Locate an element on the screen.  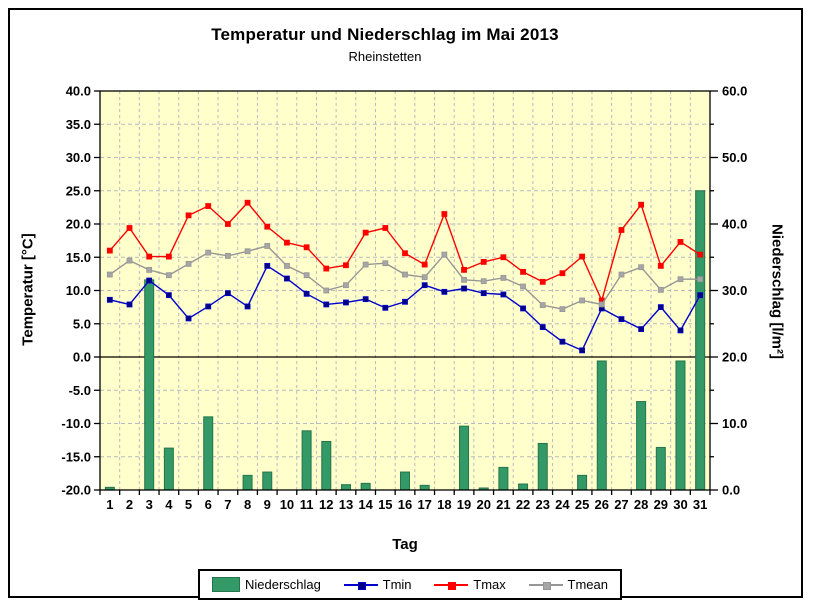
line-tmin is located at coordinates (405, 308).